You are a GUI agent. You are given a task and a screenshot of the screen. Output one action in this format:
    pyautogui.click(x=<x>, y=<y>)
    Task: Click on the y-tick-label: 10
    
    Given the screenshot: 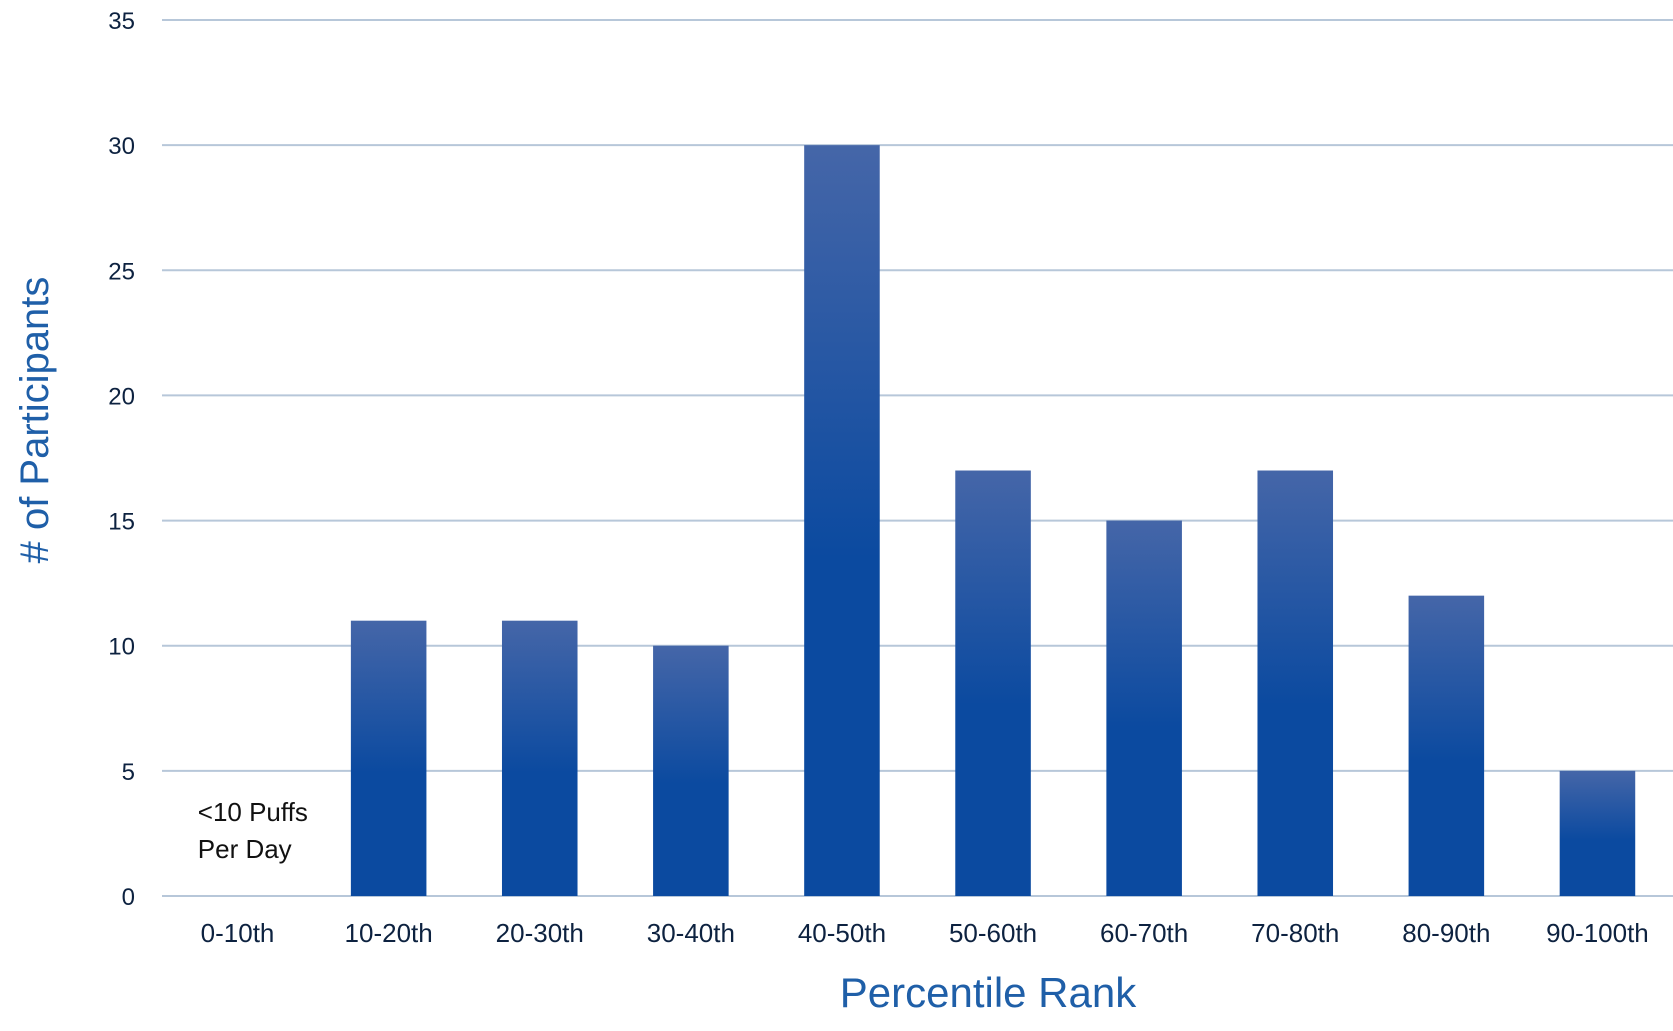 What is the action you would take?
    pyautogui.click(x=121, y=647)
    